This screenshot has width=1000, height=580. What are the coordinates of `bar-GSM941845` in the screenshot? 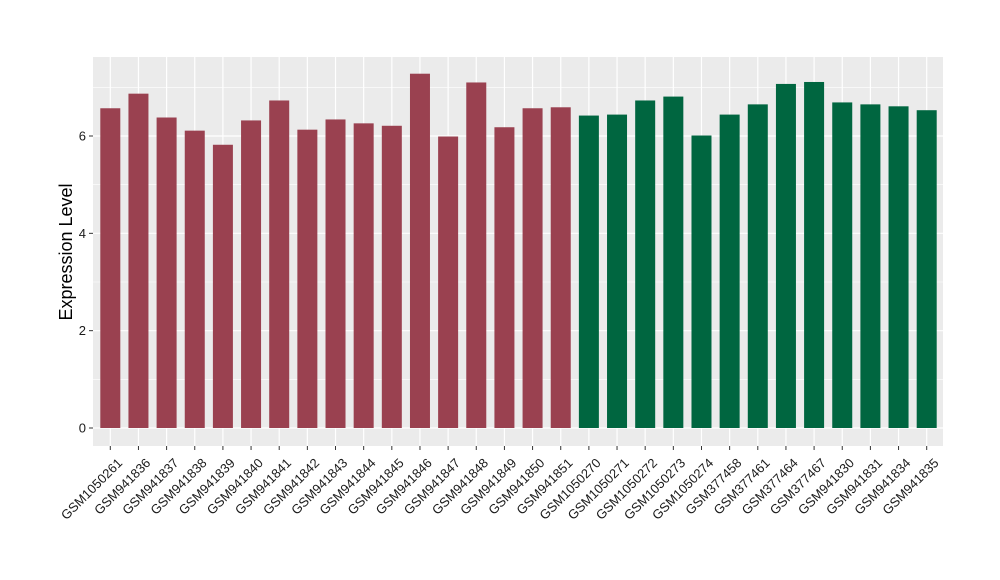 It's located at (391, 276).